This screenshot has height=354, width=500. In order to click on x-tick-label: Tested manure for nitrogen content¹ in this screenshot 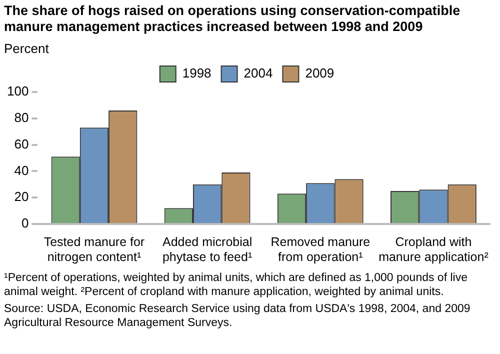, I will do `click(94, 249)`.